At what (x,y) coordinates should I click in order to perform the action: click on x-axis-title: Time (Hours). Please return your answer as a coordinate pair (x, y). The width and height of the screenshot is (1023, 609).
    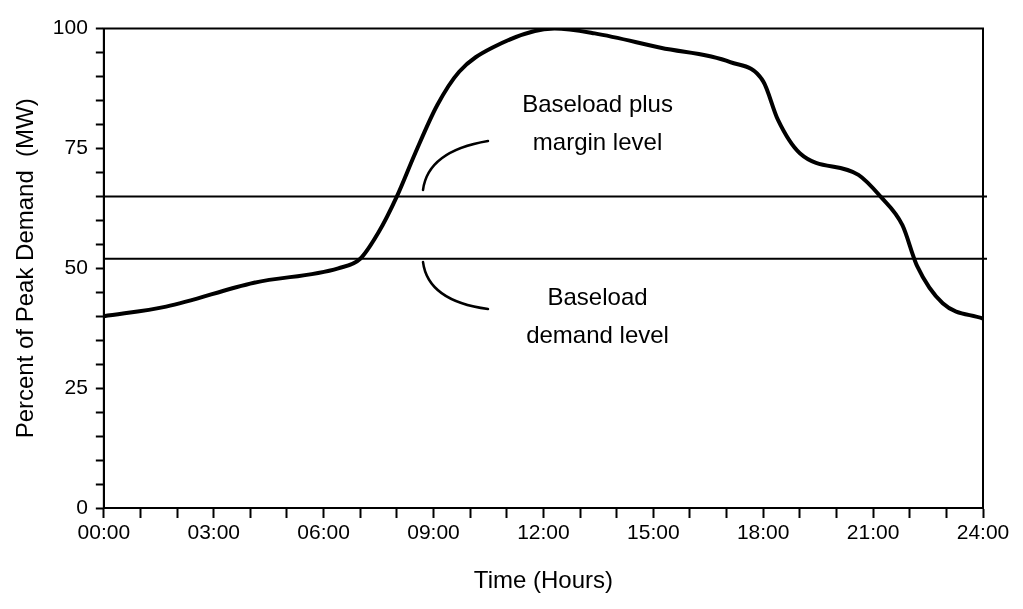
    Looking at the image, I should click on (543, 580).